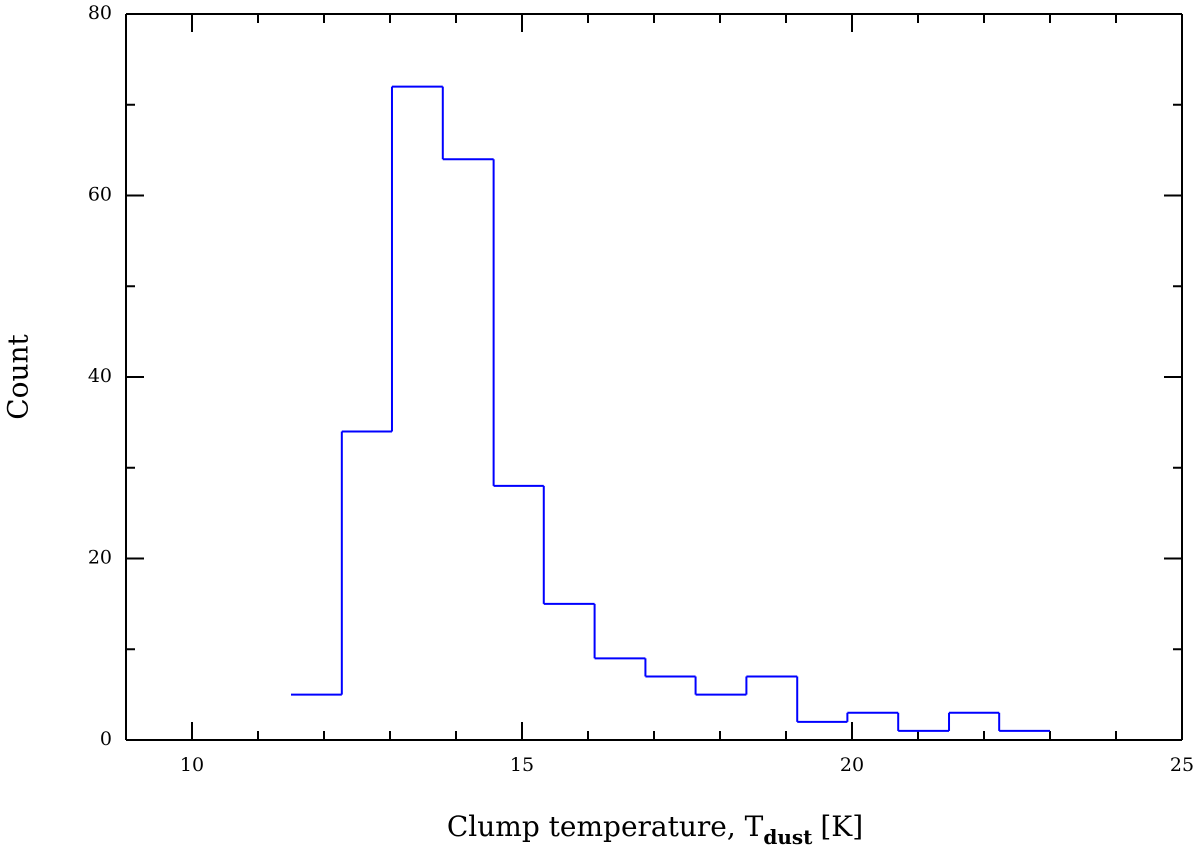  What do you see at coordinates (605, 826) in the screenshot?
I see `x-axis-title-main: Clump temperature, T` at bounding box center [605, 826].